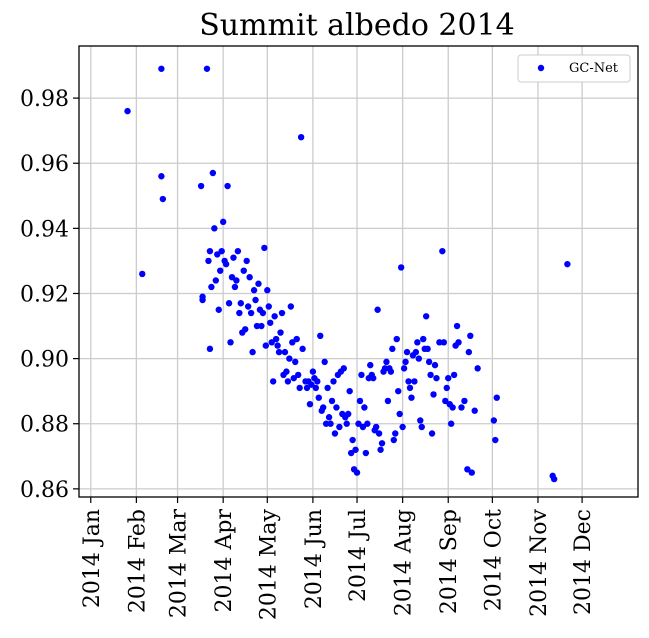 Image resolution: width=649 pixels, height=638 pixels. I want to click on x-tick-label: 2014 Mar, so click(179, 564).